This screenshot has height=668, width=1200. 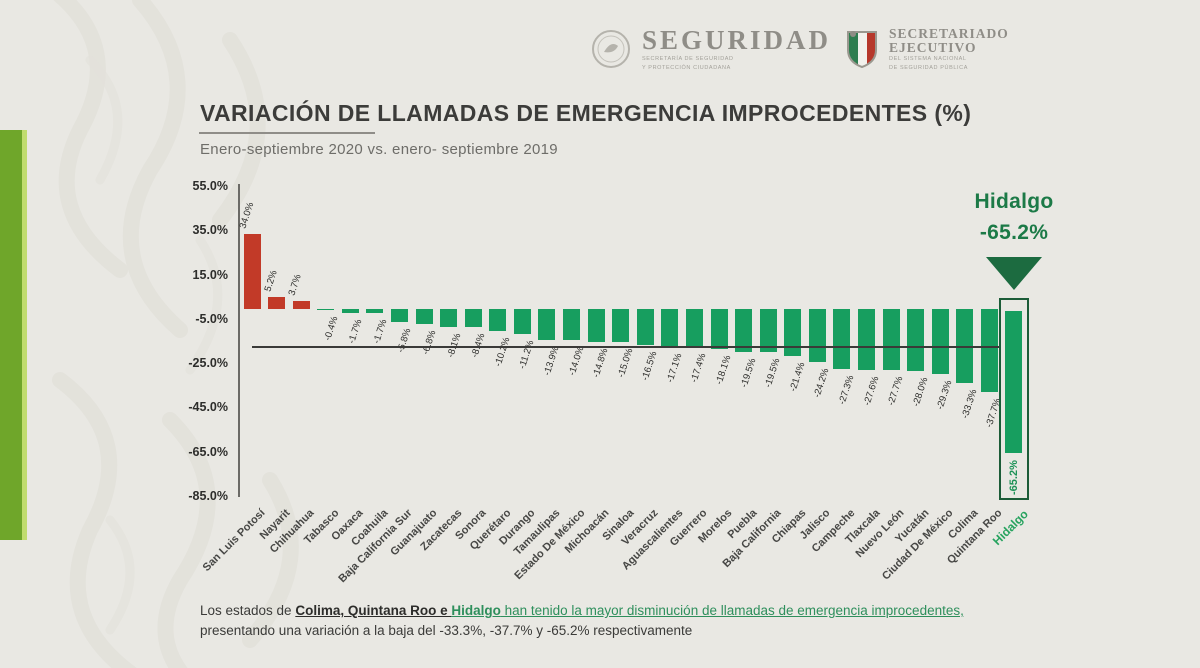 I want to click on y-axis-tick-label: -5.0%, so click(x=211, y=318).